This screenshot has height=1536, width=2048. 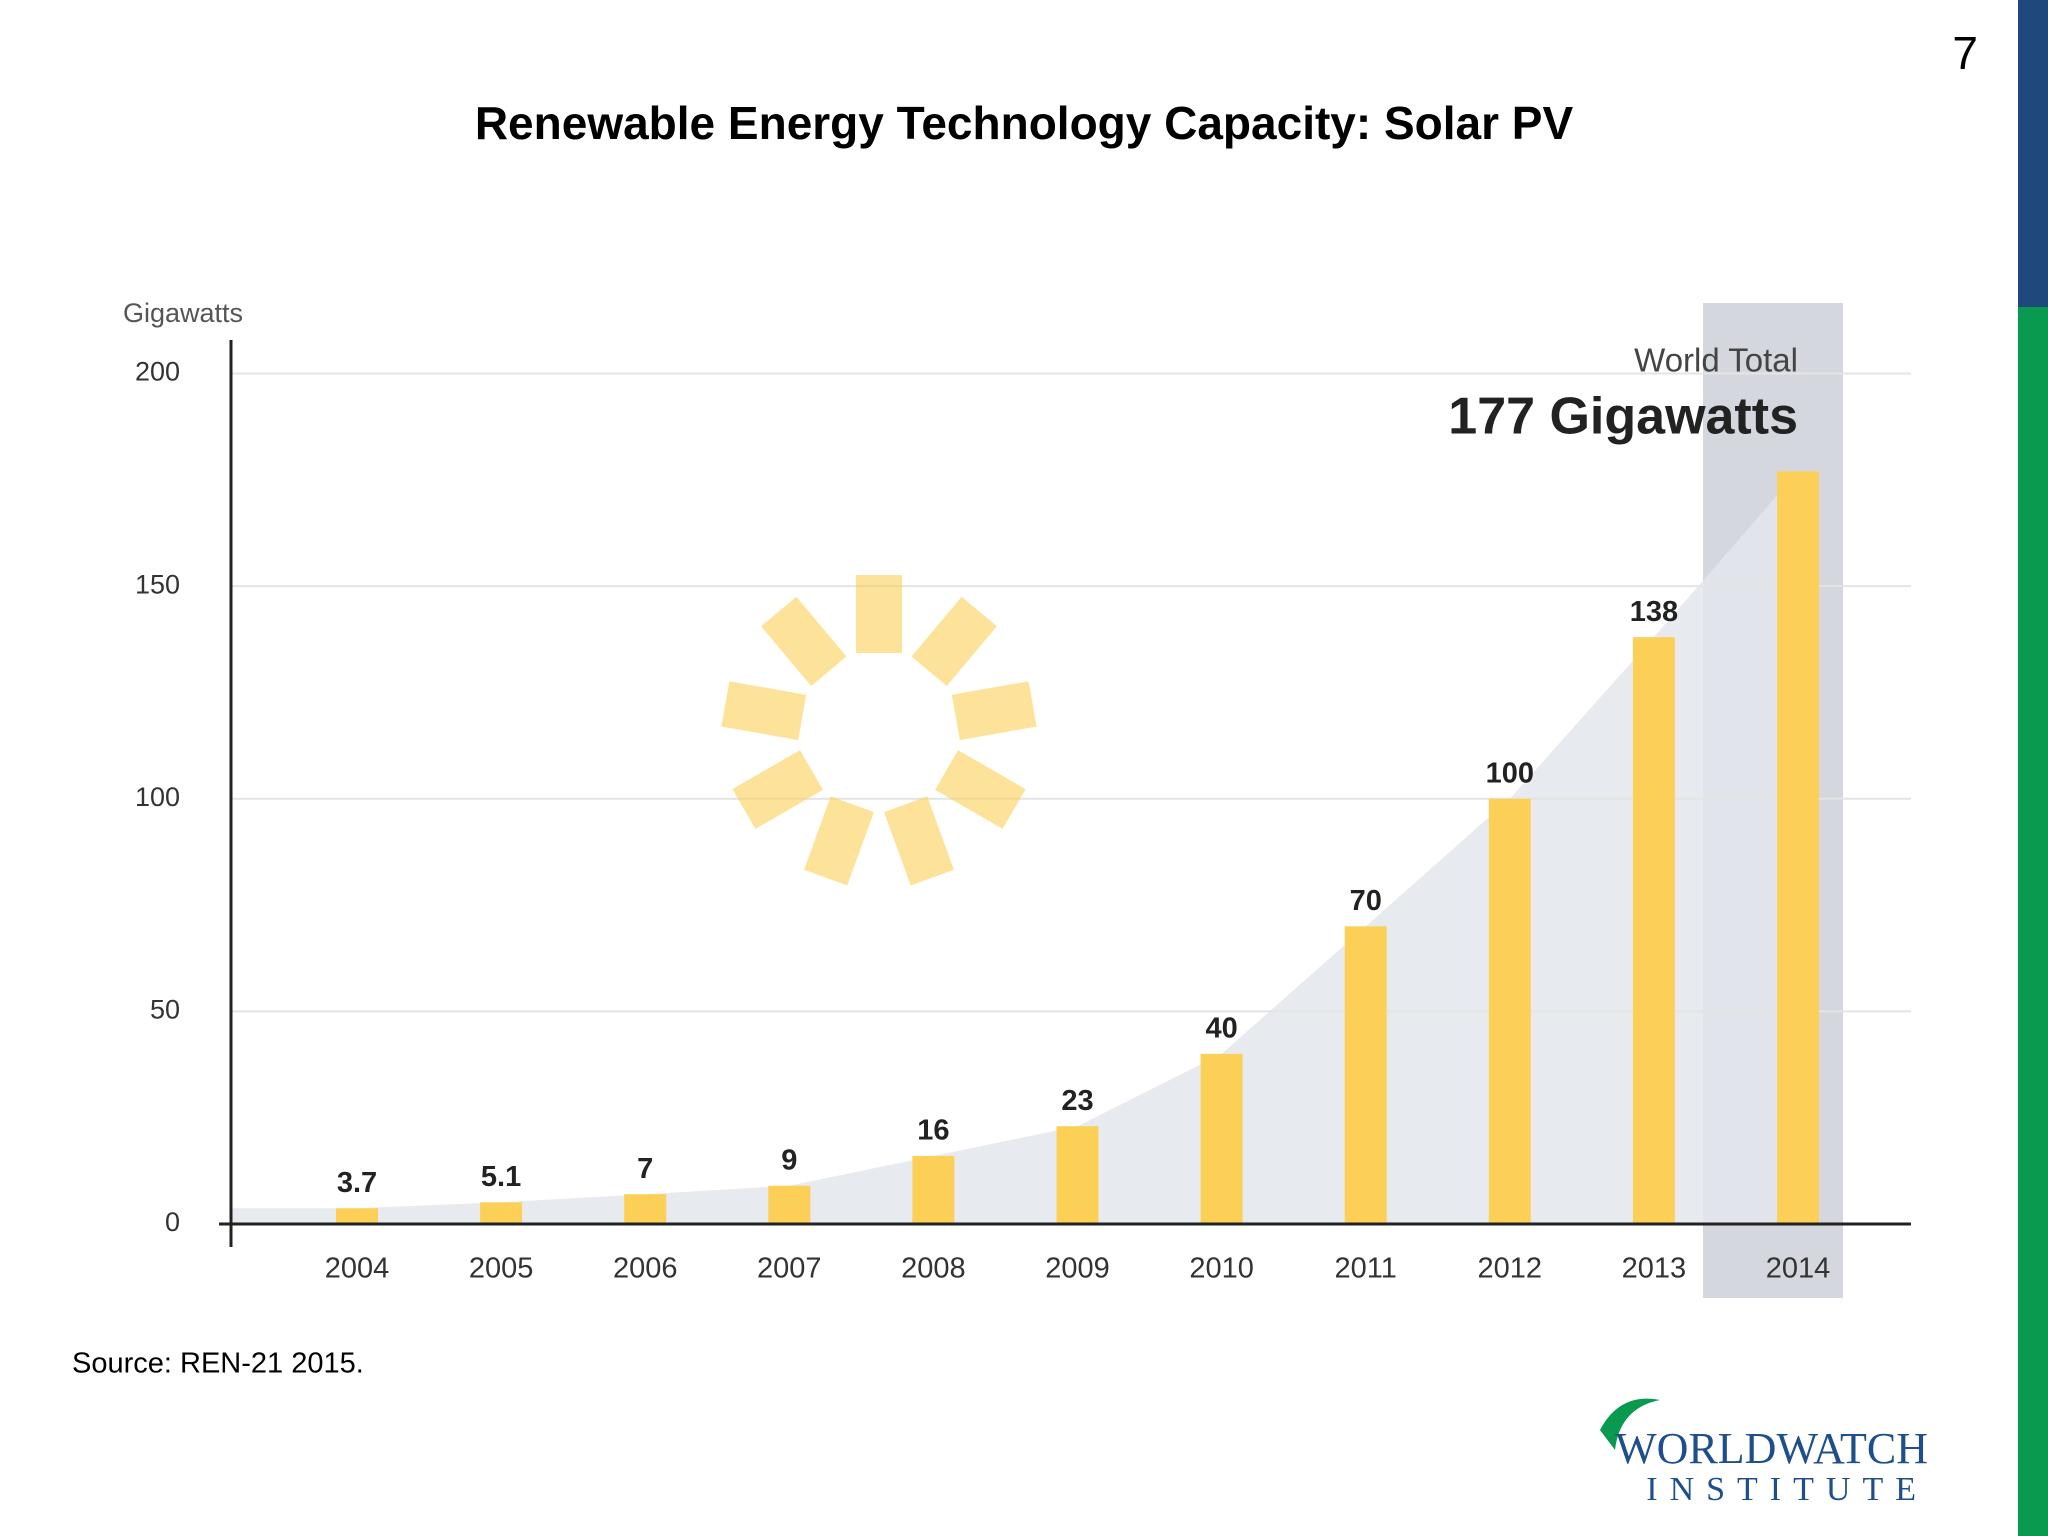 What do you see at coordinates (645, 1169) in the screenshot?
I see `data-label: 7` at bounding box center [645, 1169].